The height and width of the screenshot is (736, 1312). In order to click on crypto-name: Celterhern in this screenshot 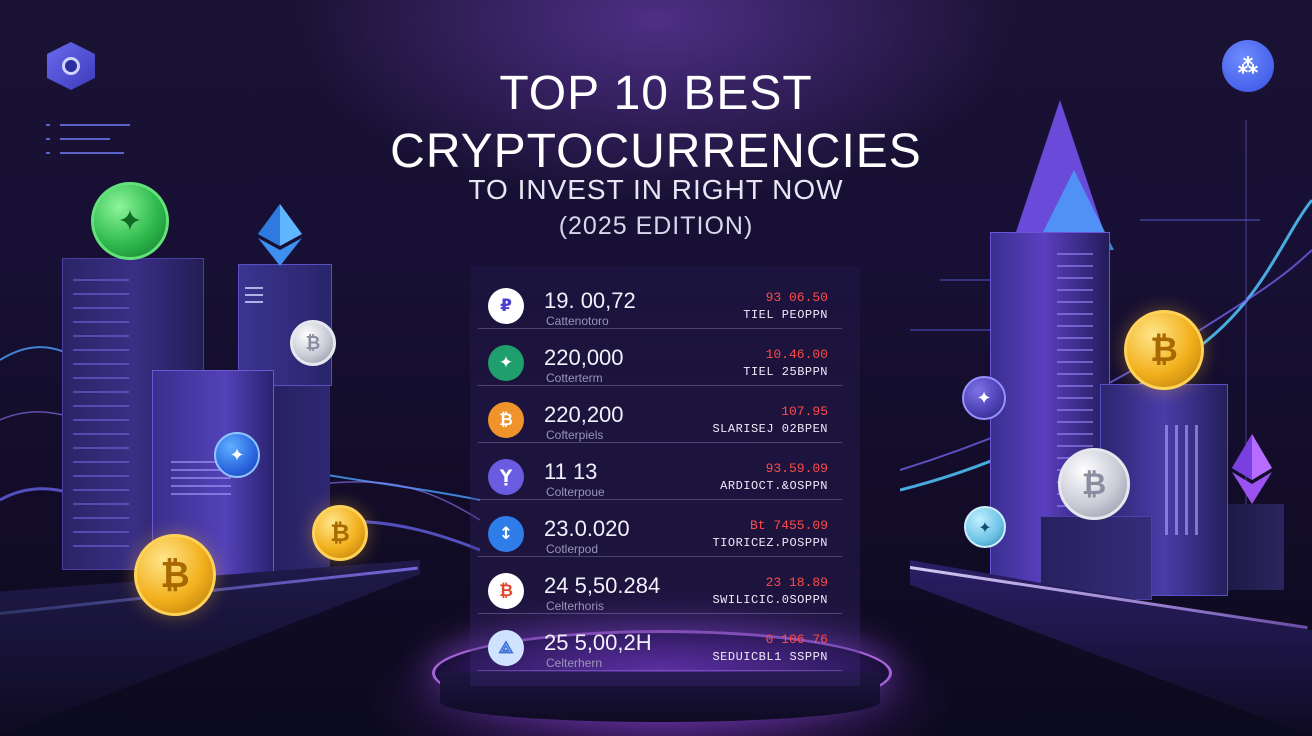, I will do `click(574, 663)`.